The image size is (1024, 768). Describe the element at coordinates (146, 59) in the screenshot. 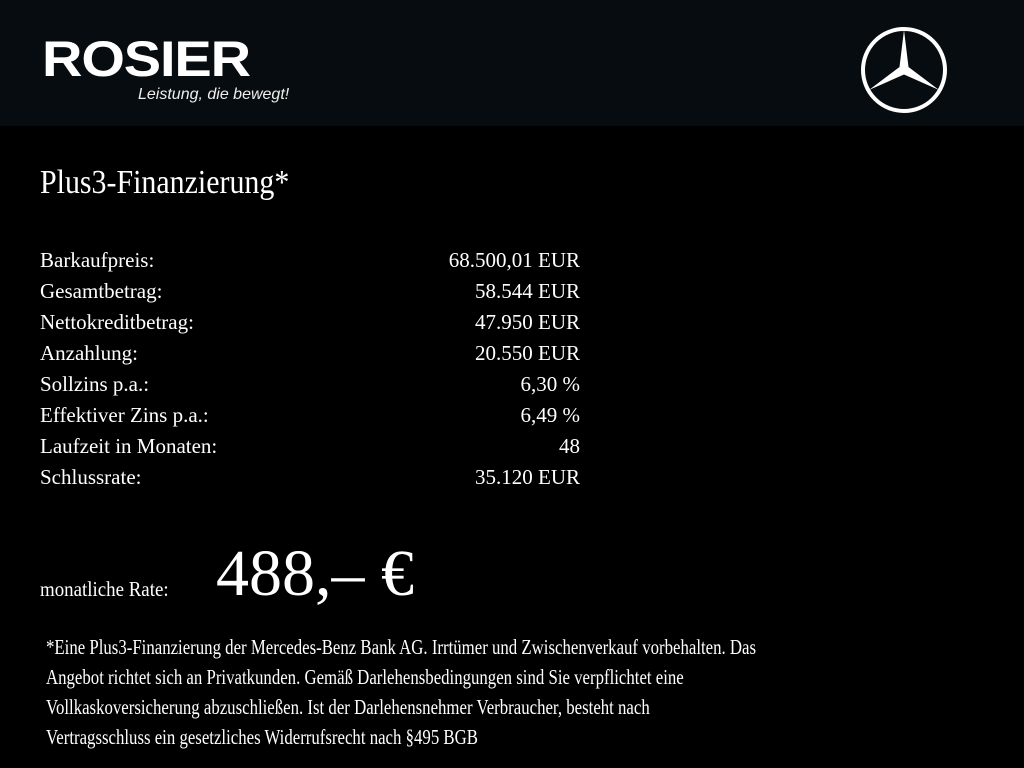

I see `brand-name: ROSIER` at that location.